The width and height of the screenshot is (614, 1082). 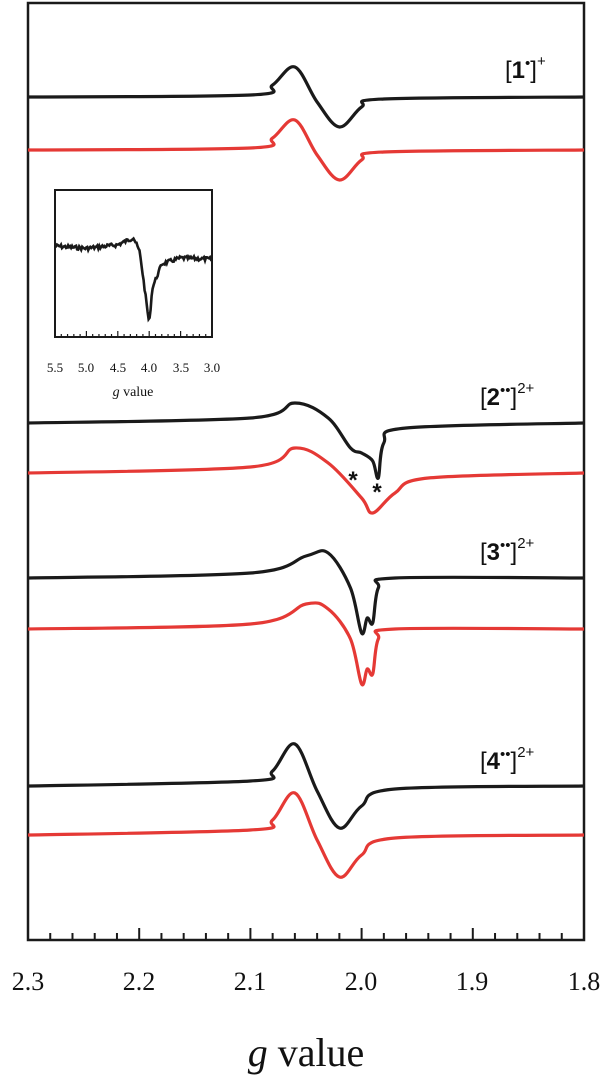 I want to click on label-charge: +, so click(x=541, y=61).